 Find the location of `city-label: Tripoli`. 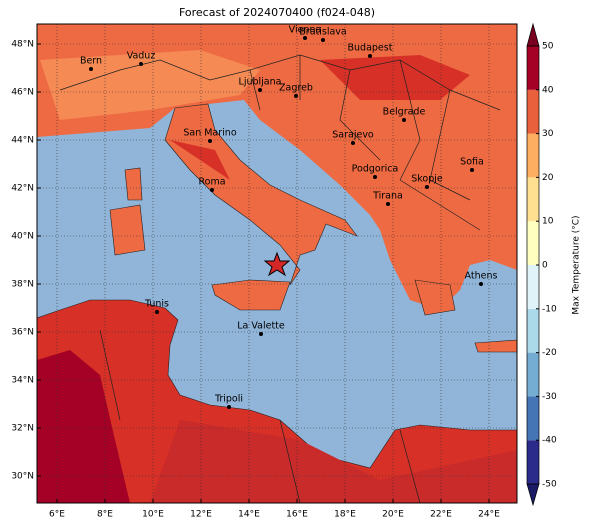

city-label: Tripoli is located at coordinates (228, 399).